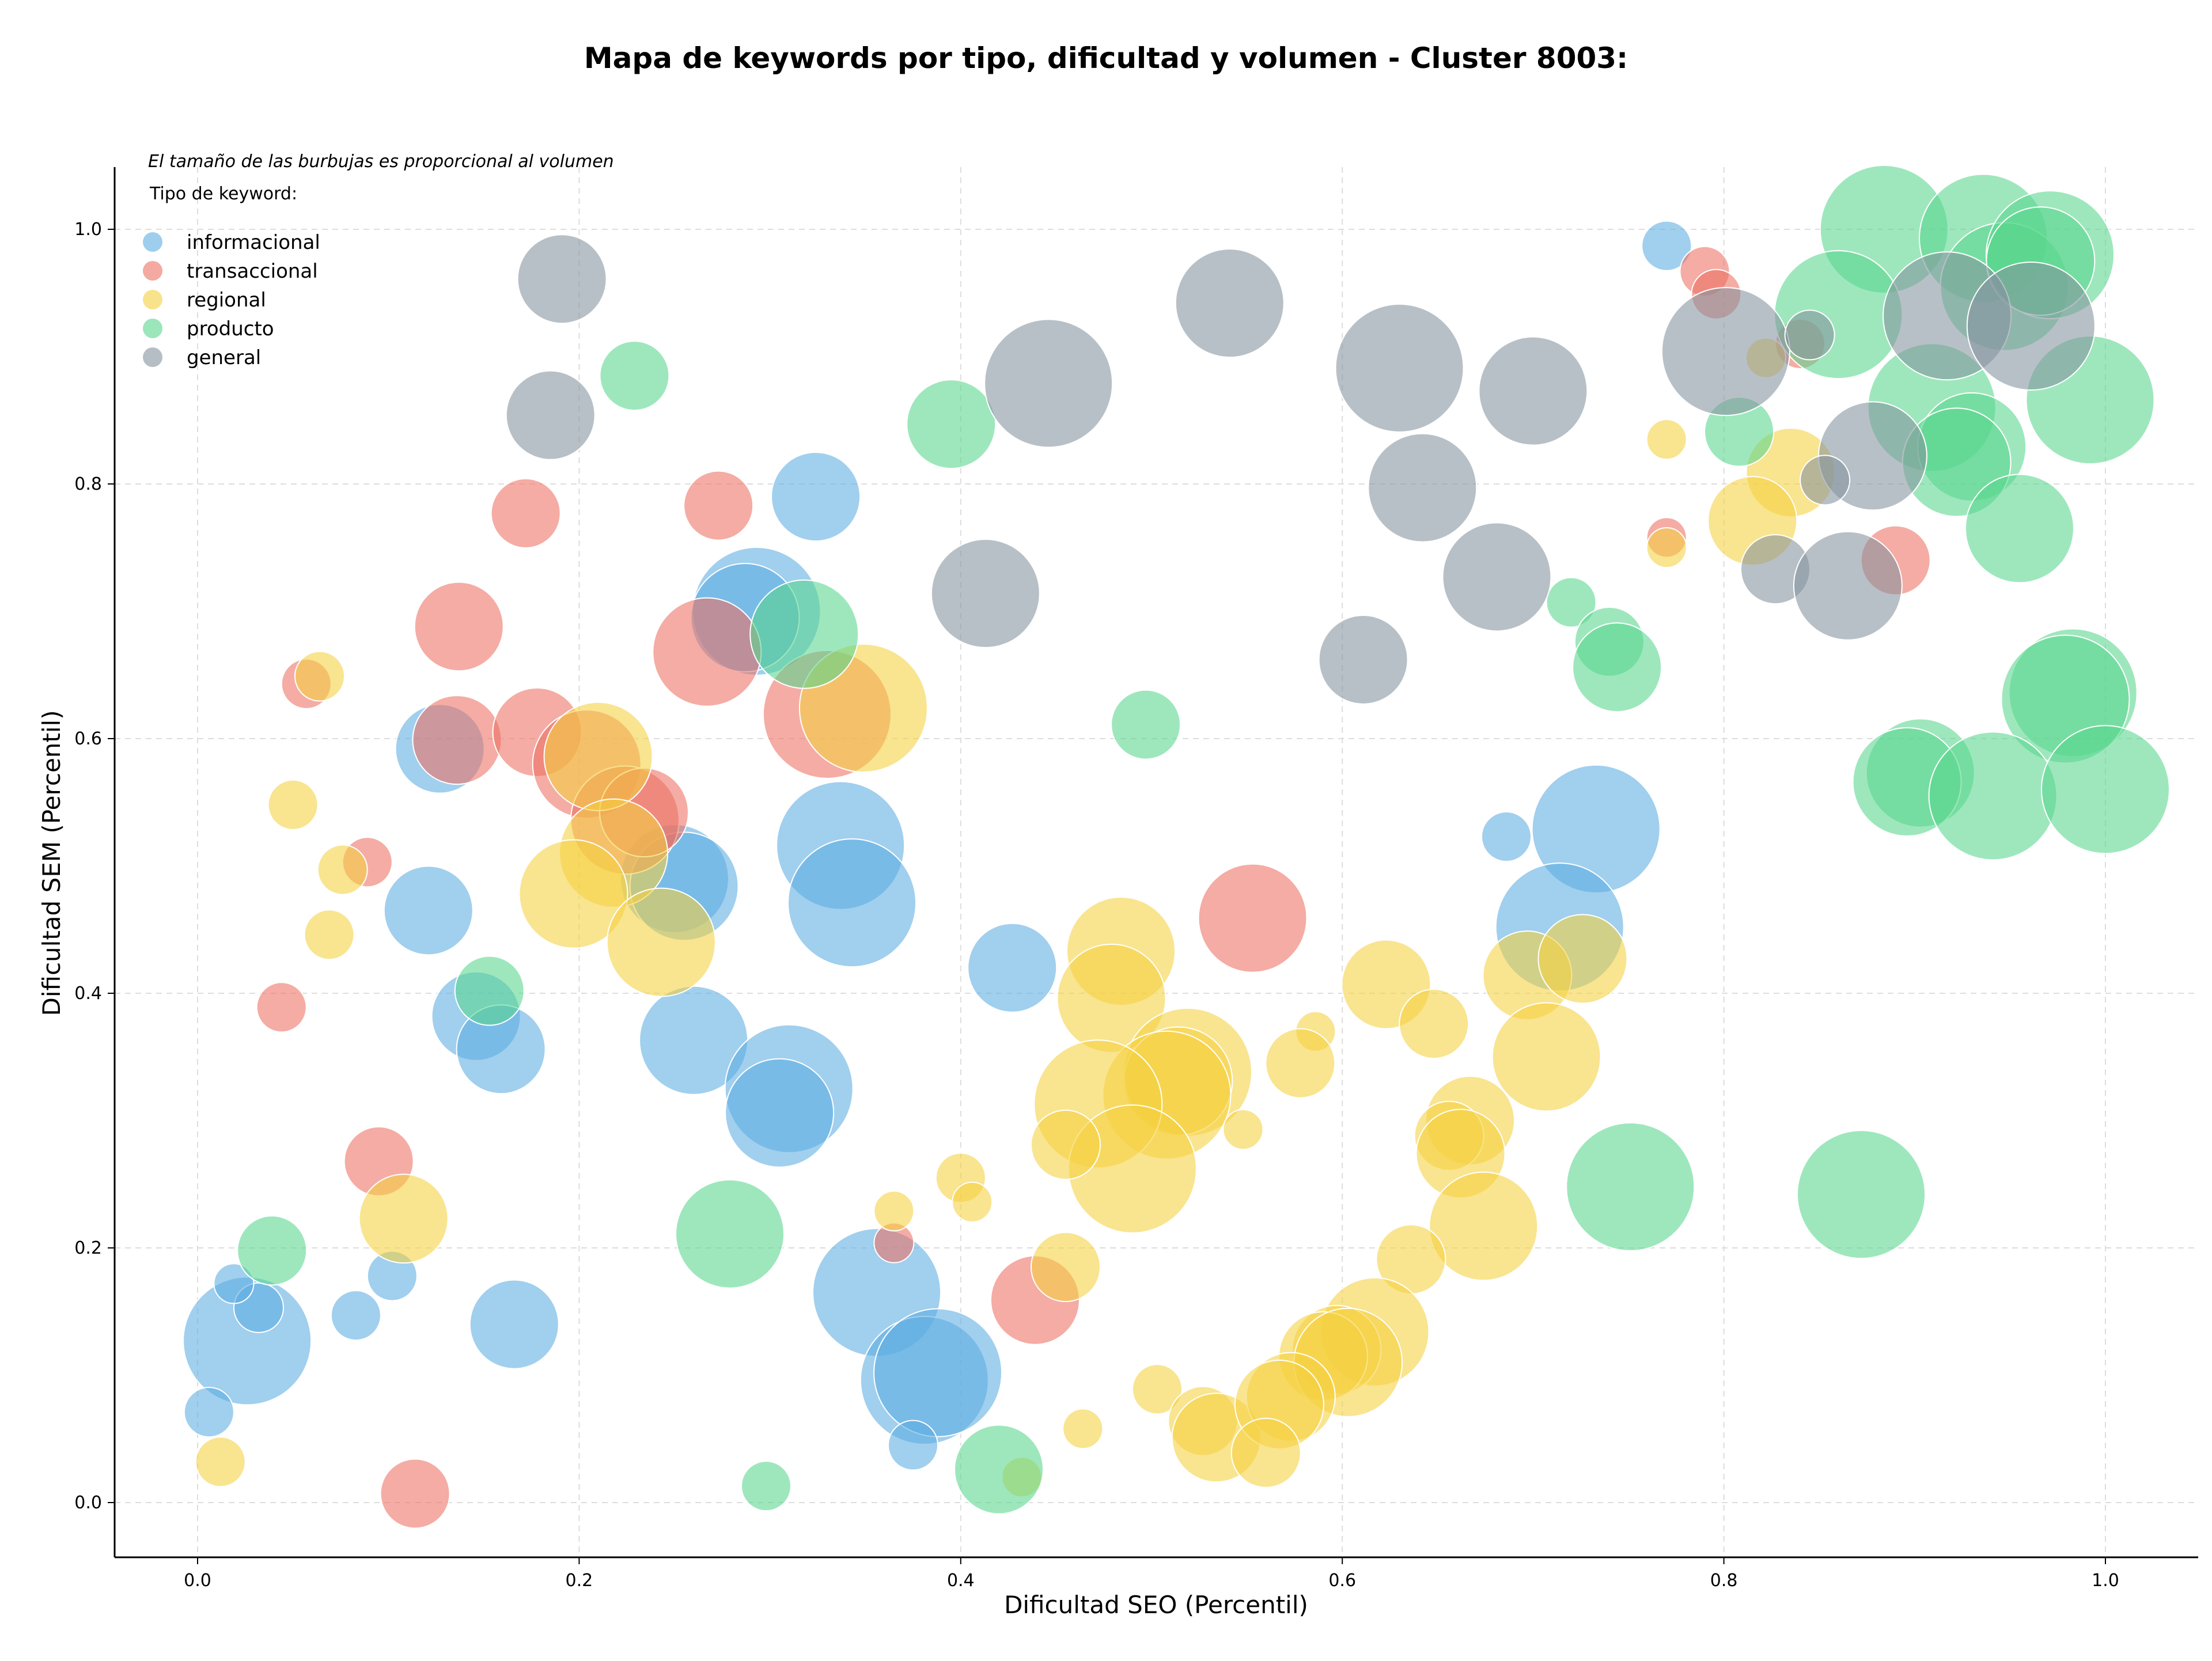 This screenshot has height=1661, width=2212. I want to click on x-tick-label: 0.8, so click(1724, 1581).